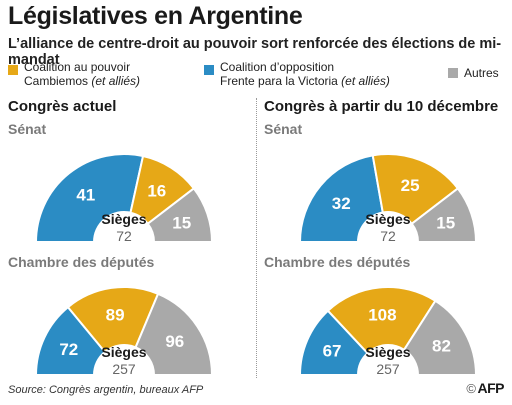 Image resolution: width=512 pixels, height=405 pixels. Describe the element at coordinates (106, 390) in the screenshot. I see `source-note: Source: Congrès argentin, bureaux AFP` at that location.